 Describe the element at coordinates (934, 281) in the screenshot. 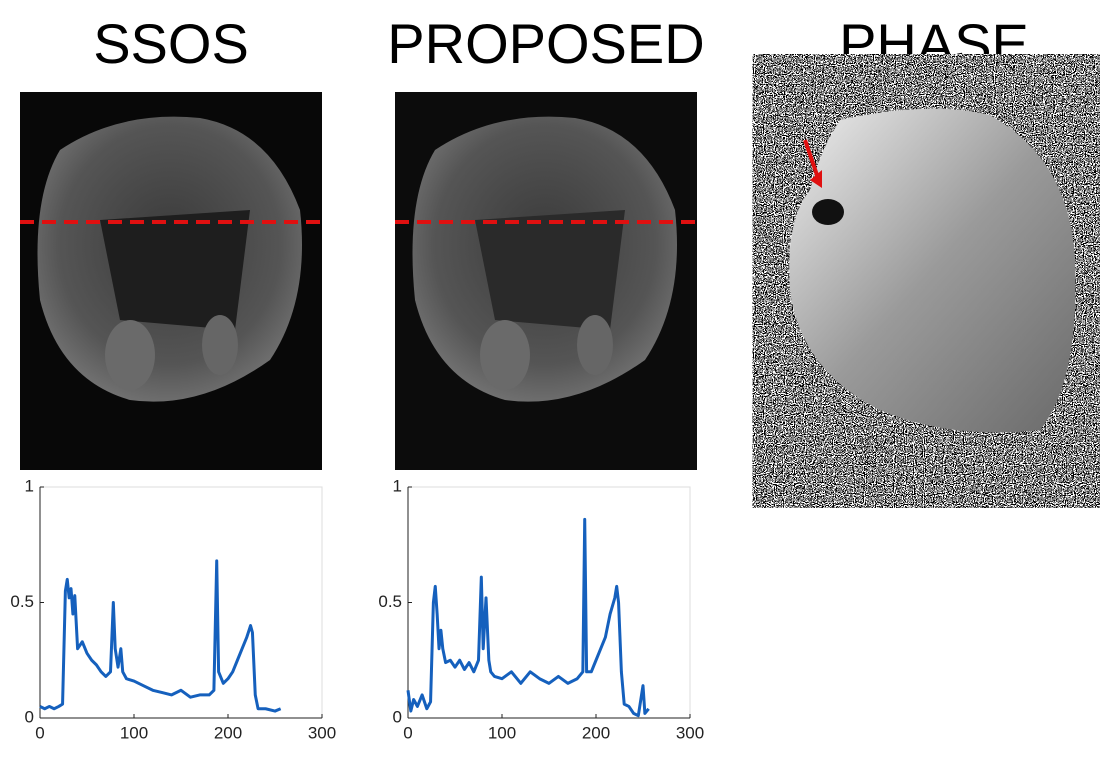

I see `phase-image` at that location.